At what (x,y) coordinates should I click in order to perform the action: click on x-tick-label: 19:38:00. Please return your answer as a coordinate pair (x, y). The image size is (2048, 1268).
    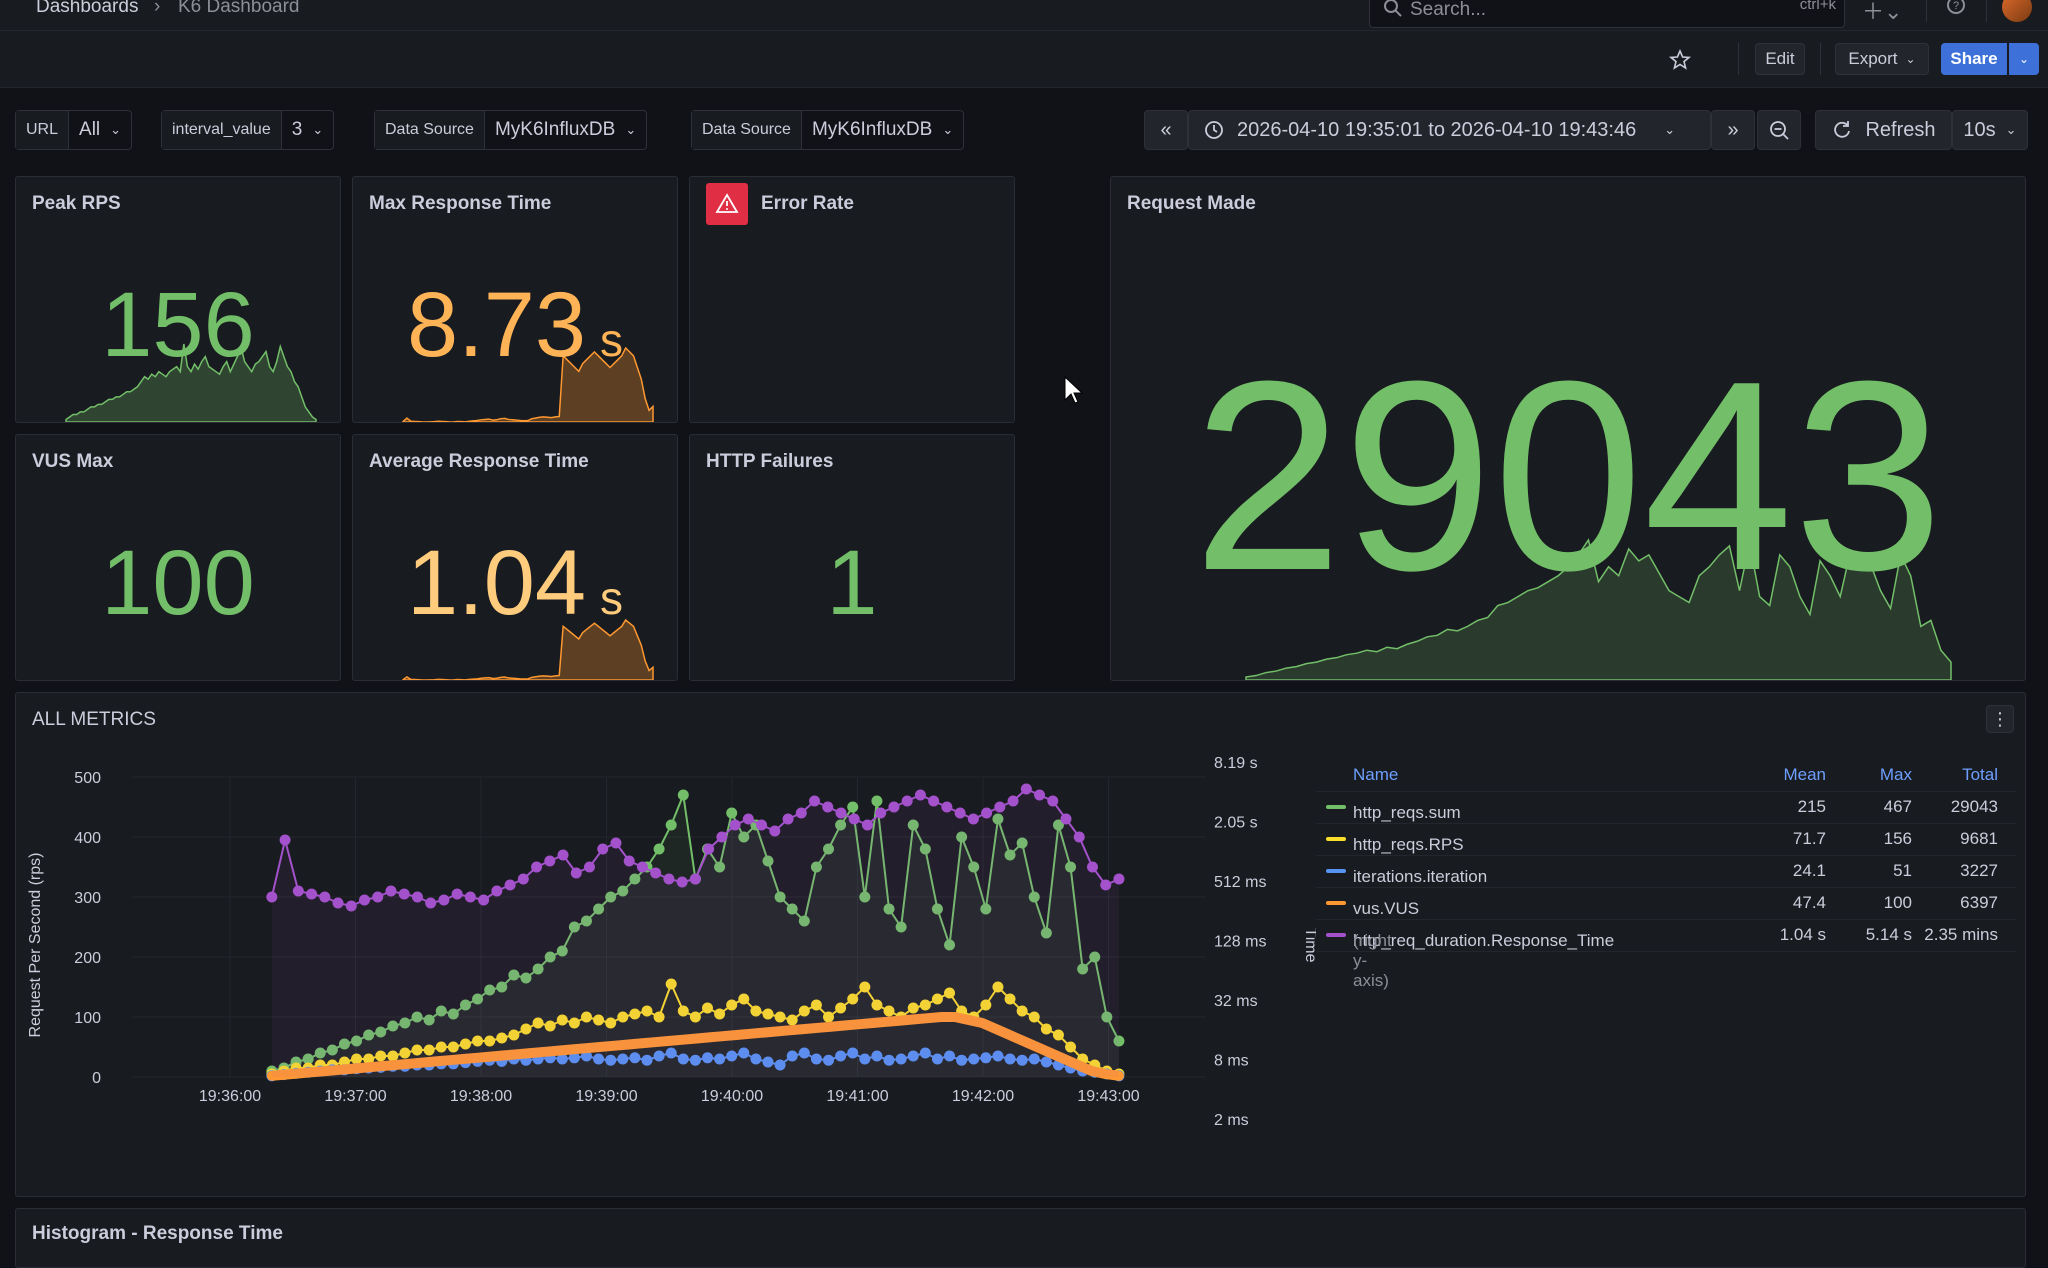
    Looking at the image, I should click on (481, 1096).